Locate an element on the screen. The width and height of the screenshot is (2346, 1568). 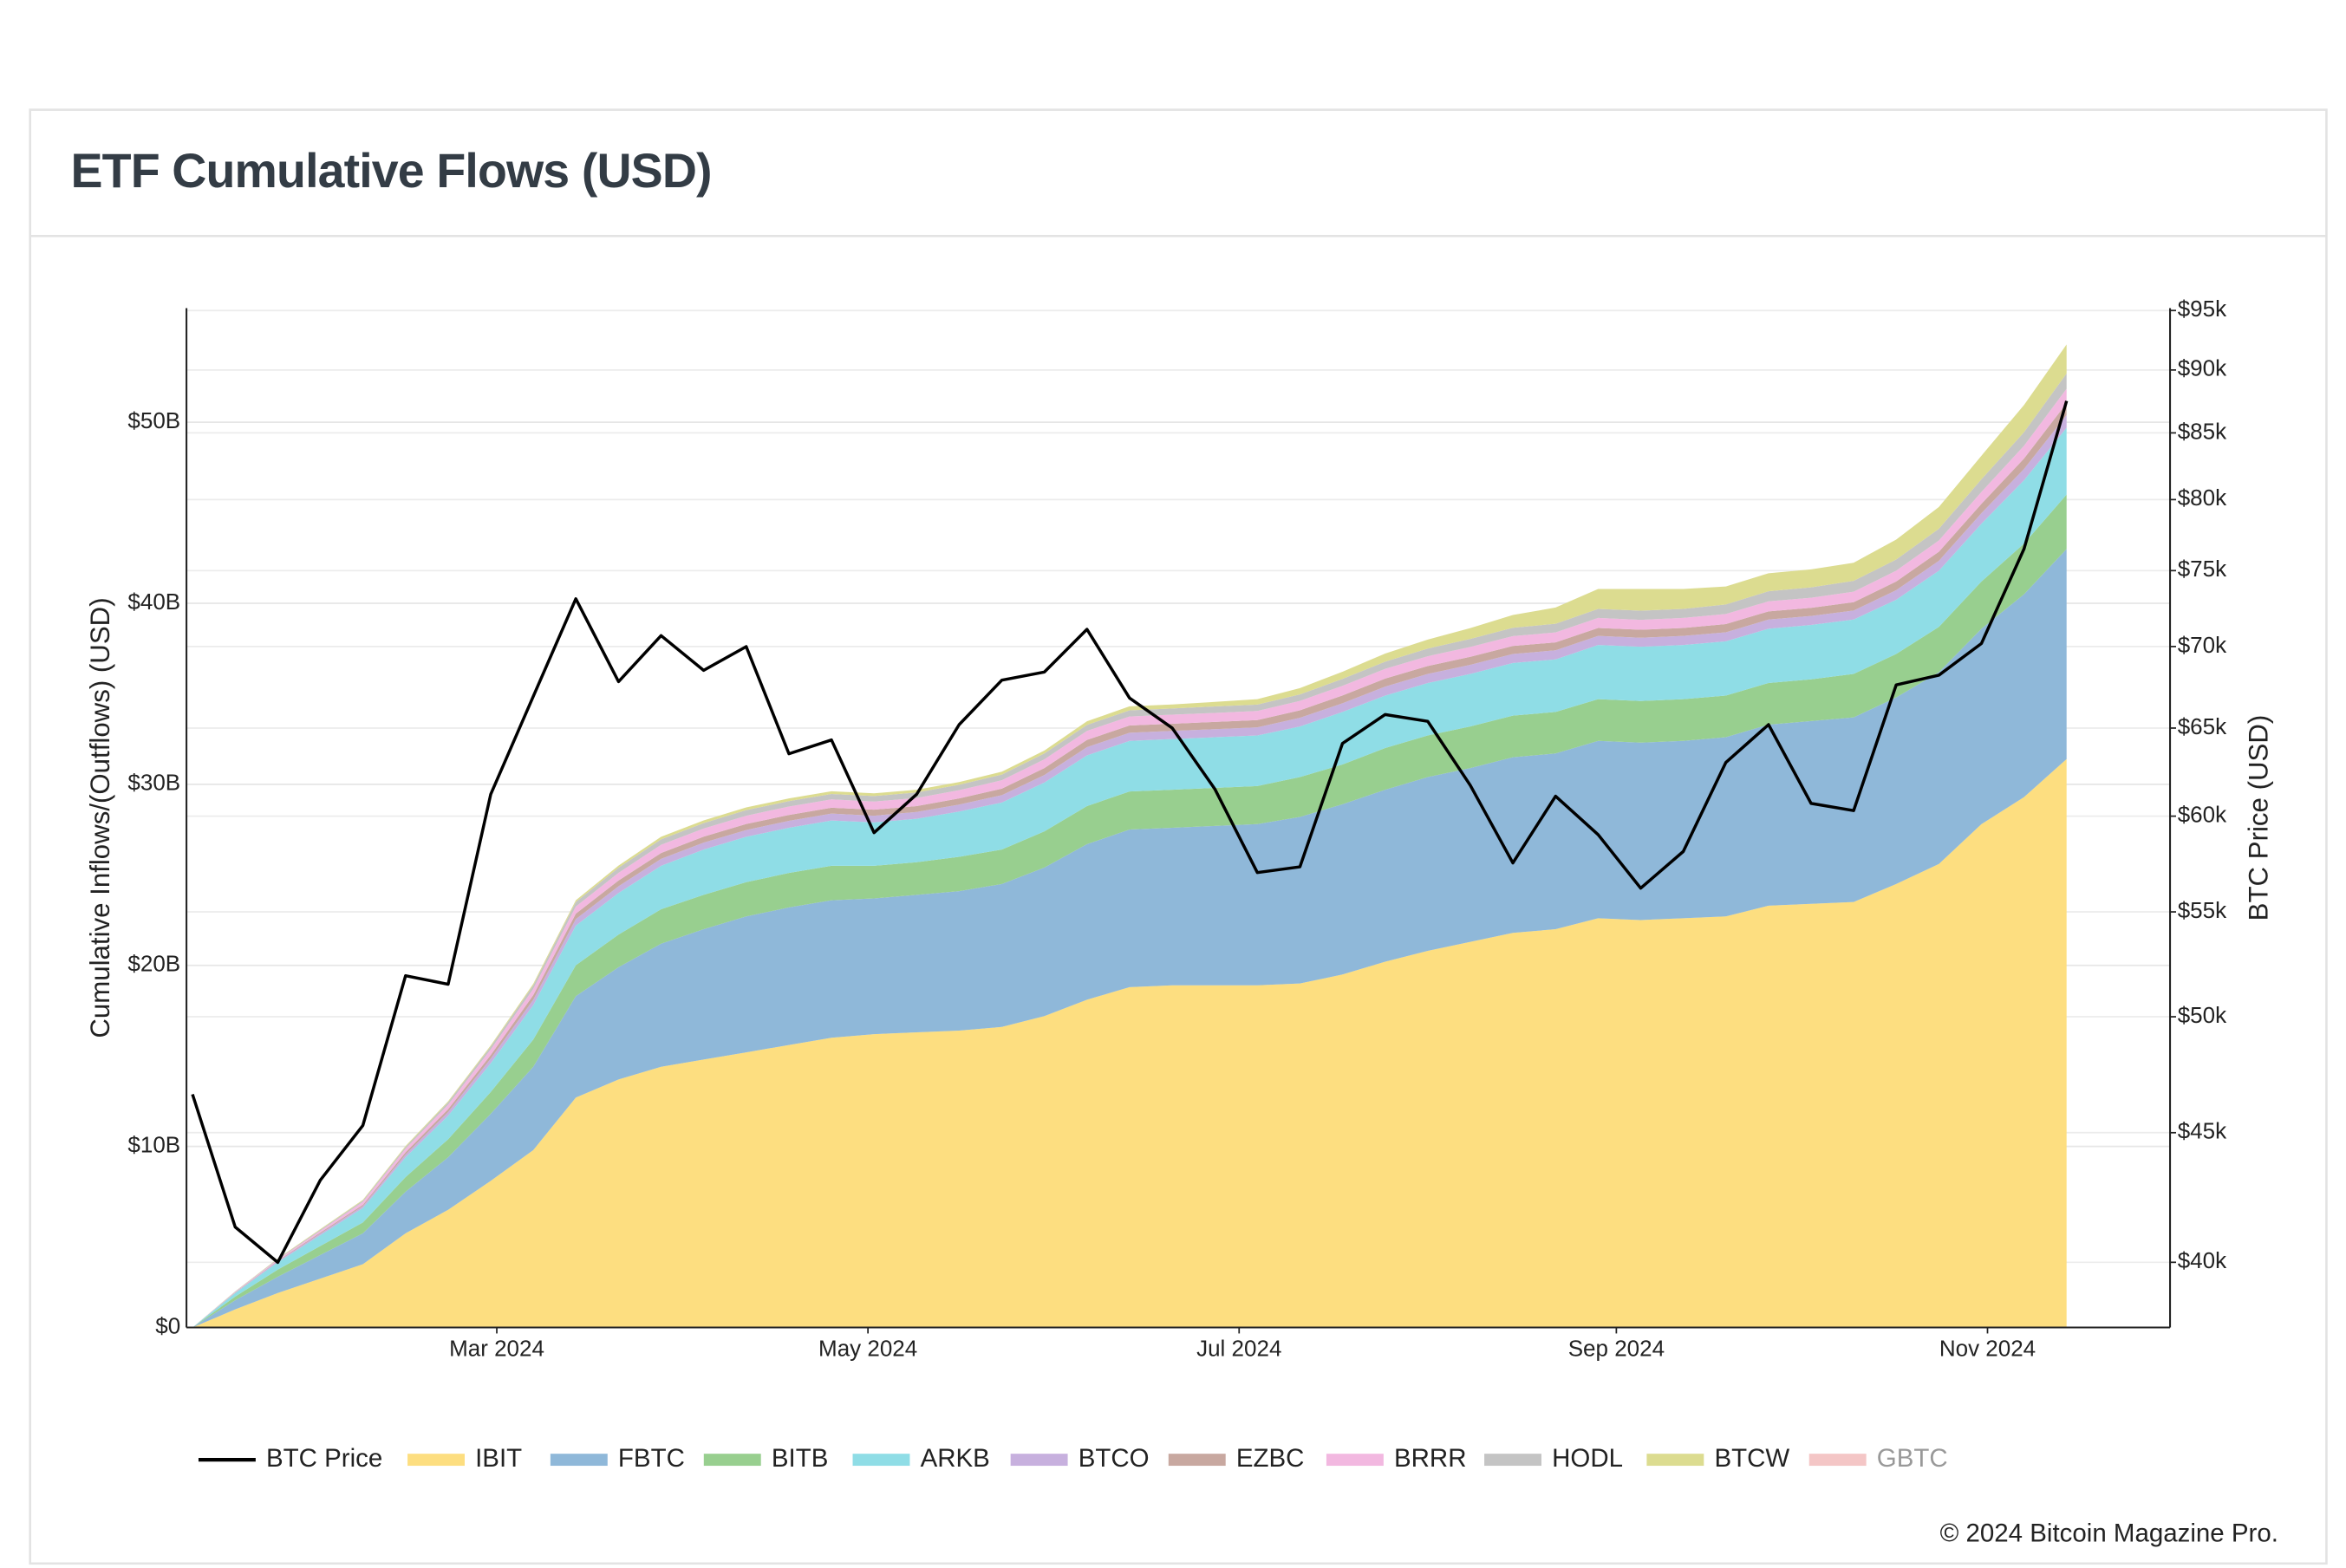
legend-label: EZBC is located at coordinates (1270, 1458).